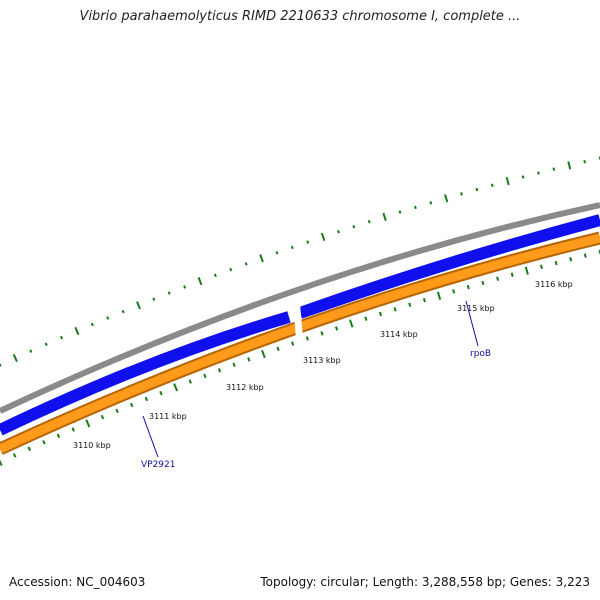 The width and height of the screenshot is (600, 600). I want to click on scale-label: 3110 kbp, so click(92, 445).